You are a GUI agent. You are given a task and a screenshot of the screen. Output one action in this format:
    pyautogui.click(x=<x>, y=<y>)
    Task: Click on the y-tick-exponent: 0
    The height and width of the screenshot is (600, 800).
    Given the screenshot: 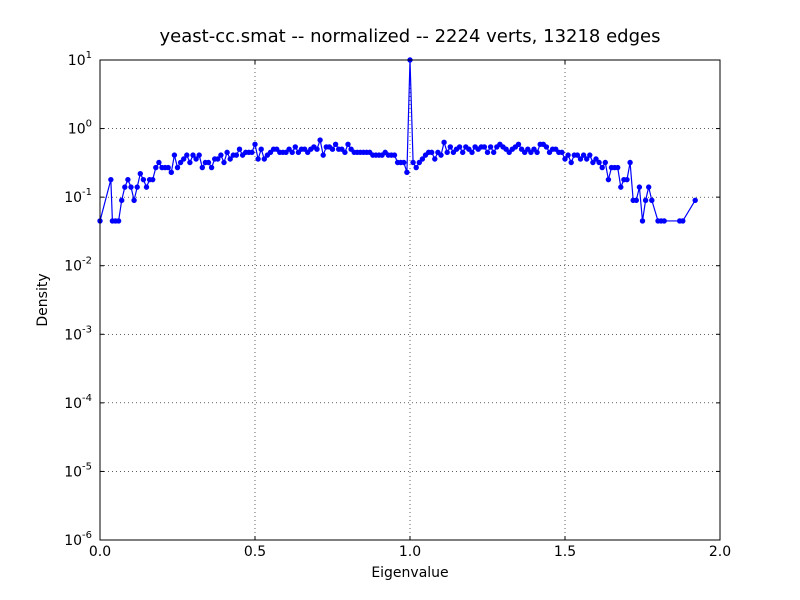 What is the action you would take?
    pyautogui.click(x=89, y=124)
    